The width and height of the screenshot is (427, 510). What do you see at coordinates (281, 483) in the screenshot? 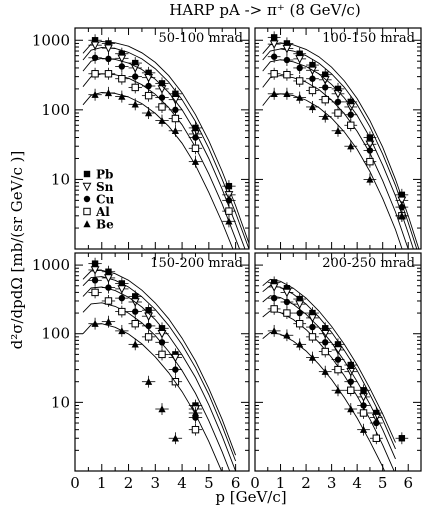
I see `x-tick-label: 1` at bounding box center [281, 483].